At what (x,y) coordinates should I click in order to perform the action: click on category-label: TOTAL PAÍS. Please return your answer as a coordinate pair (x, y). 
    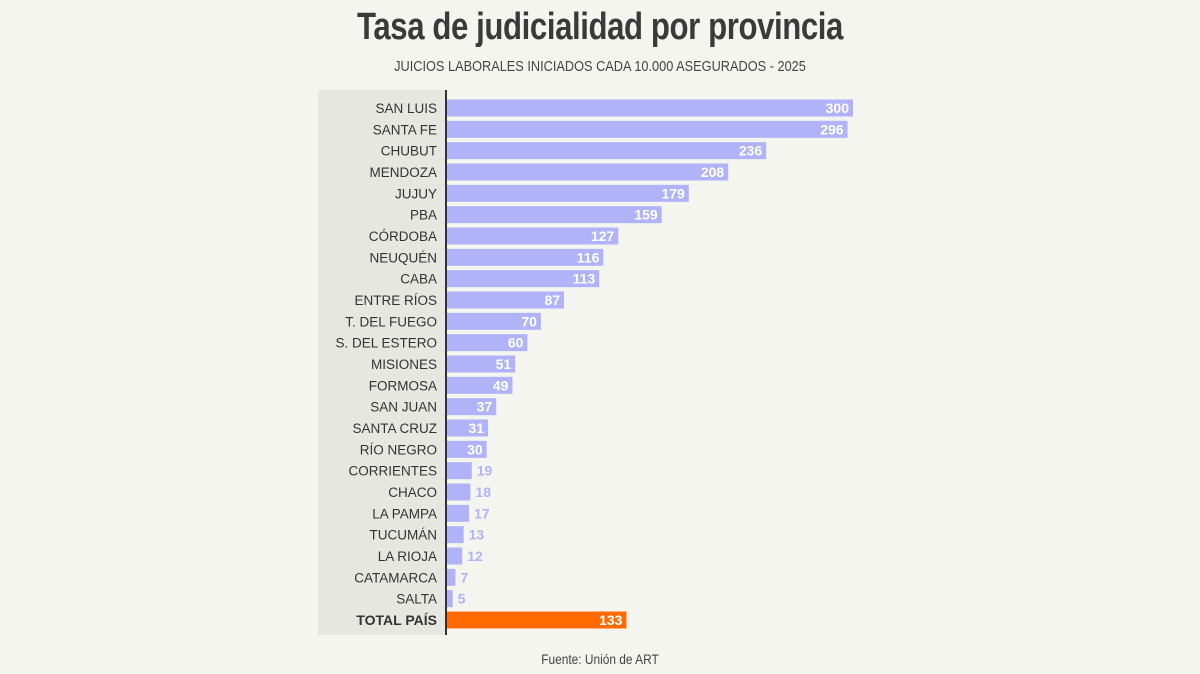
    Looking at the image, I should click on (396, 620).